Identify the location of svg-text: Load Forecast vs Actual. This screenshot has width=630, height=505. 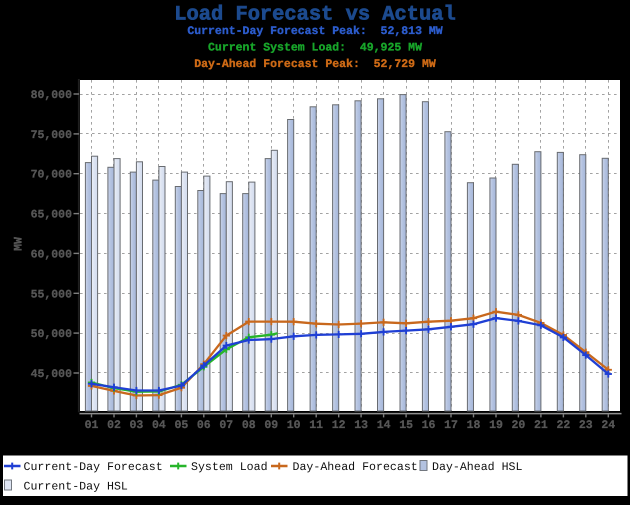
(314, 15).